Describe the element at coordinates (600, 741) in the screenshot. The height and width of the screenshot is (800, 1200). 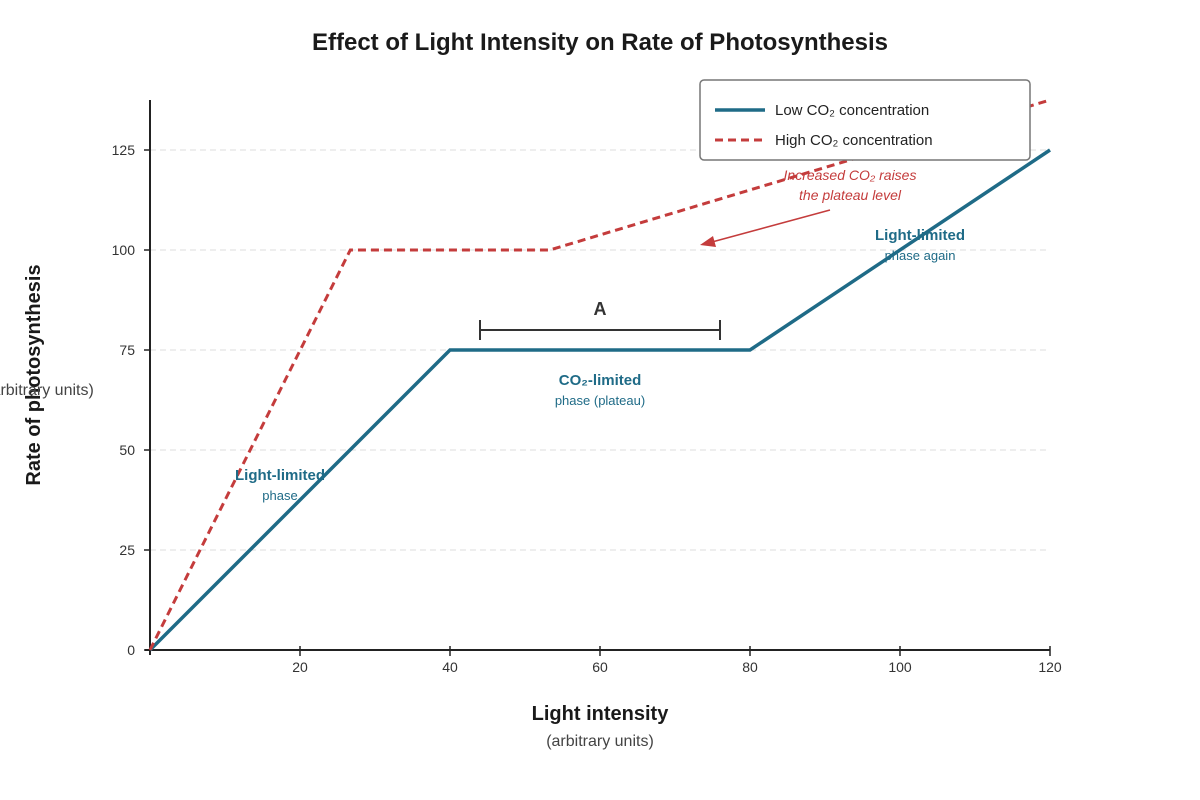
I see `x-axis-subtitle: (arbitrary units)` at that location.